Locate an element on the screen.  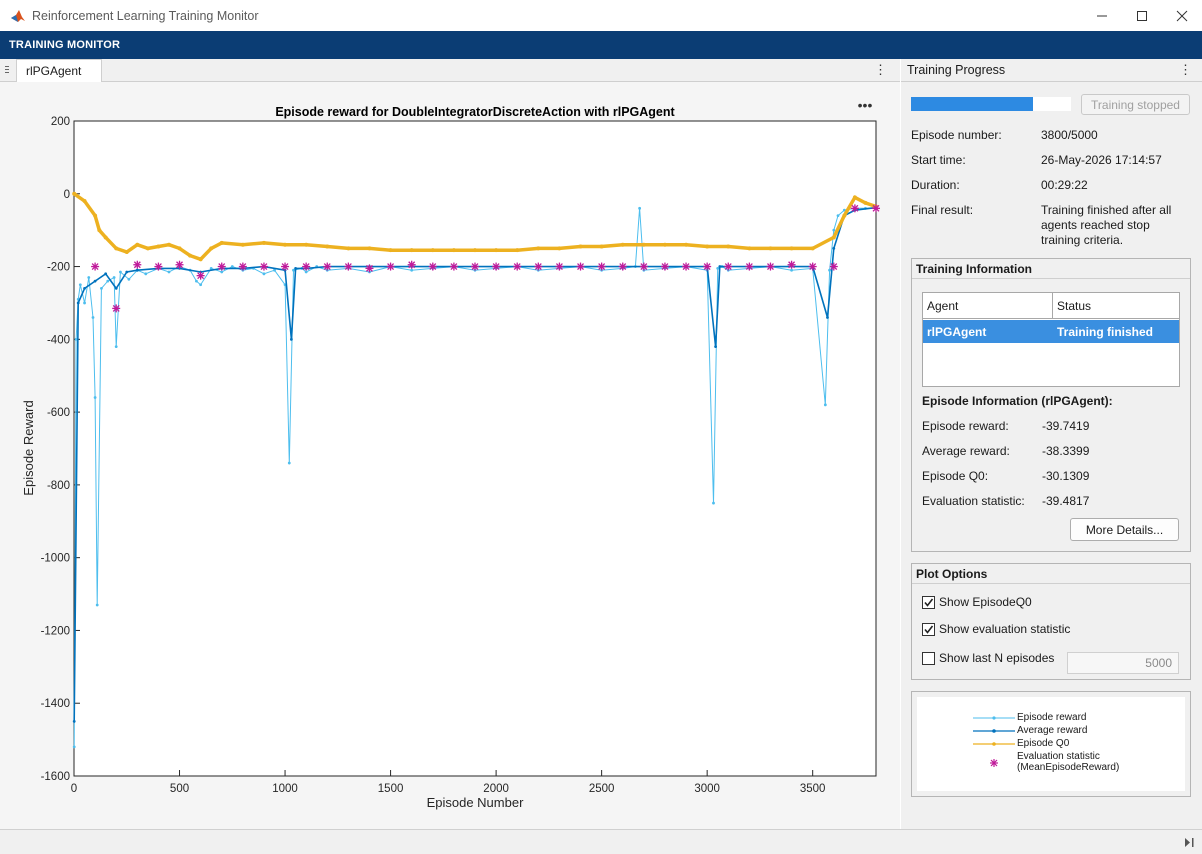
show-q0-option: Show EpisodeQ0 is located at coordinates (977, 602).